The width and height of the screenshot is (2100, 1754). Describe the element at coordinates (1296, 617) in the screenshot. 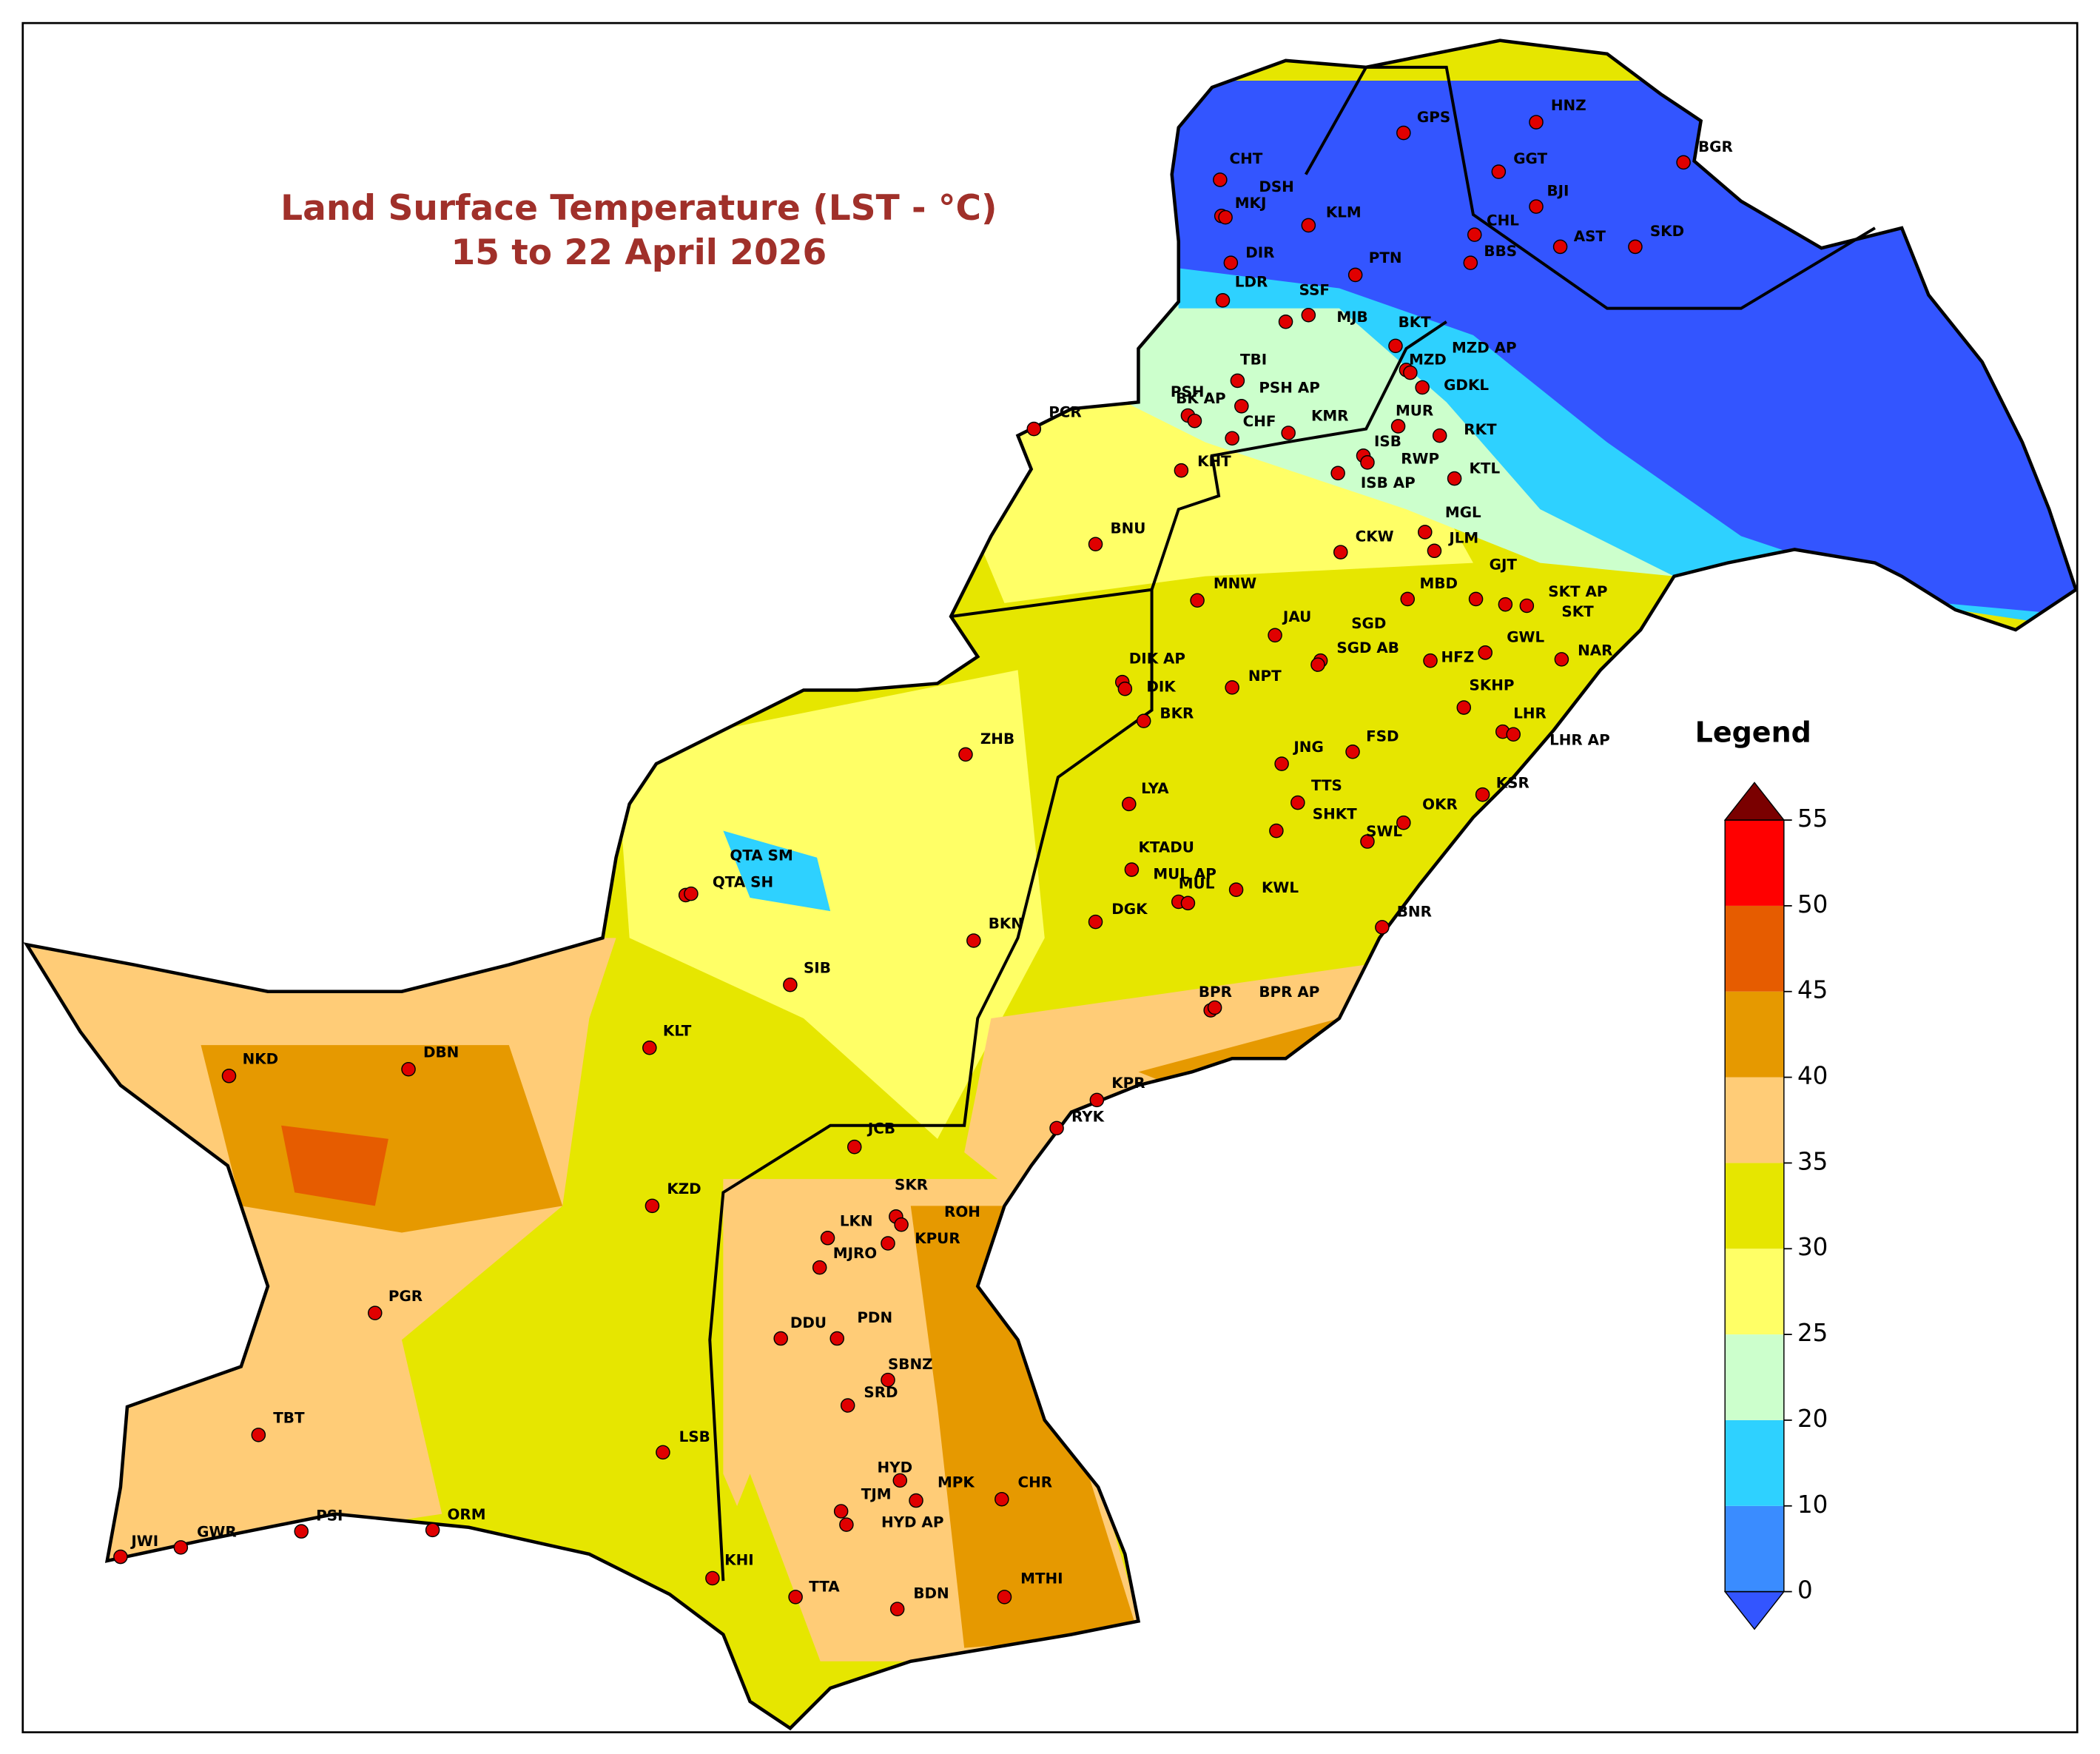

I see `station-label: JAU` at that location.